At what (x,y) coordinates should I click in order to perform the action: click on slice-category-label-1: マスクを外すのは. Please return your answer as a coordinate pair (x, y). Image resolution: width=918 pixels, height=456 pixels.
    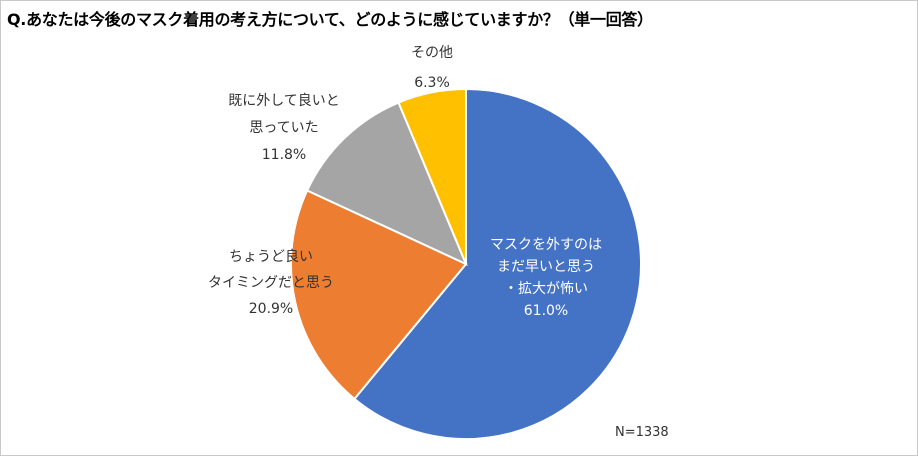
    Looking at the image, I should click on (546, 245).